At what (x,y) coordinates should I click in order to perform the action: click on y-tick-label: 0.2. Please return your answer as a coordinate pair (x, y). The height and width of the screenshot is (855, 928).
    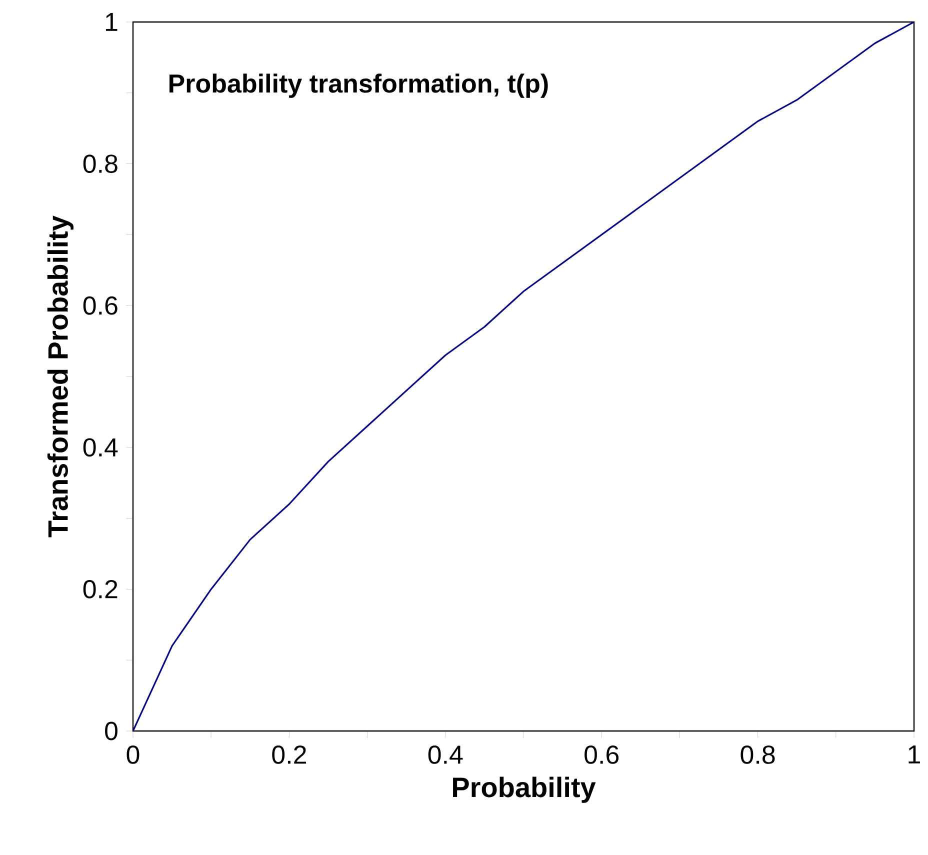
    Looking at the image, I should click on (100, 589).